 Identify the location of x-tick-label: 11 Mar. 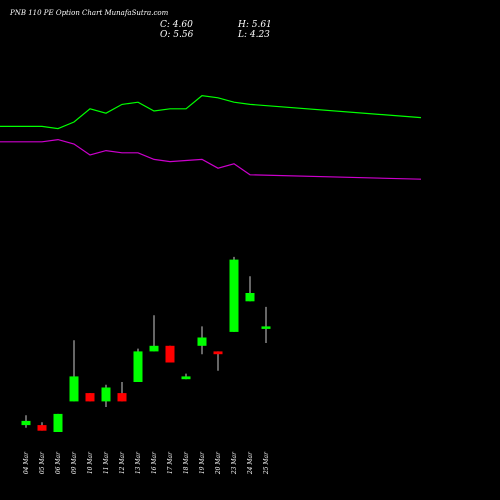
(106, 462).